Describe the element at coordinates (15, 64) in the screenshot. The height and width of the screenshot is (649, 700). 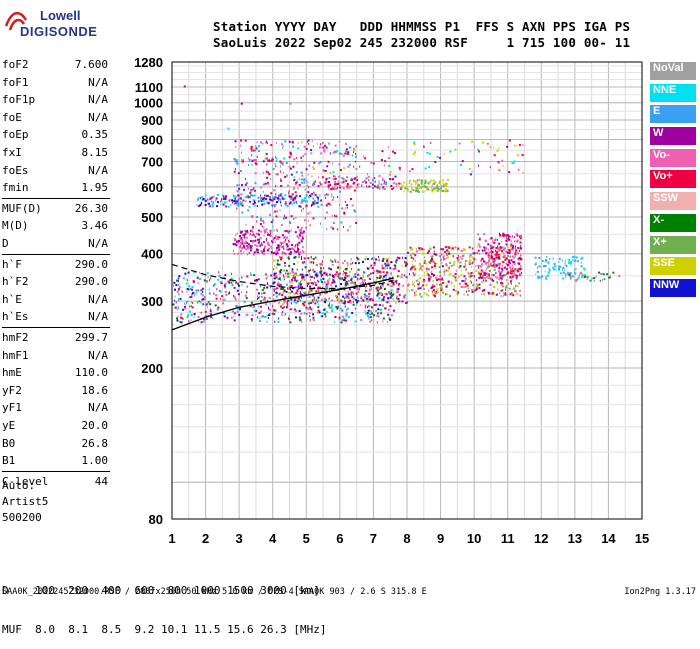
I see `param-name: foF2` at that location.